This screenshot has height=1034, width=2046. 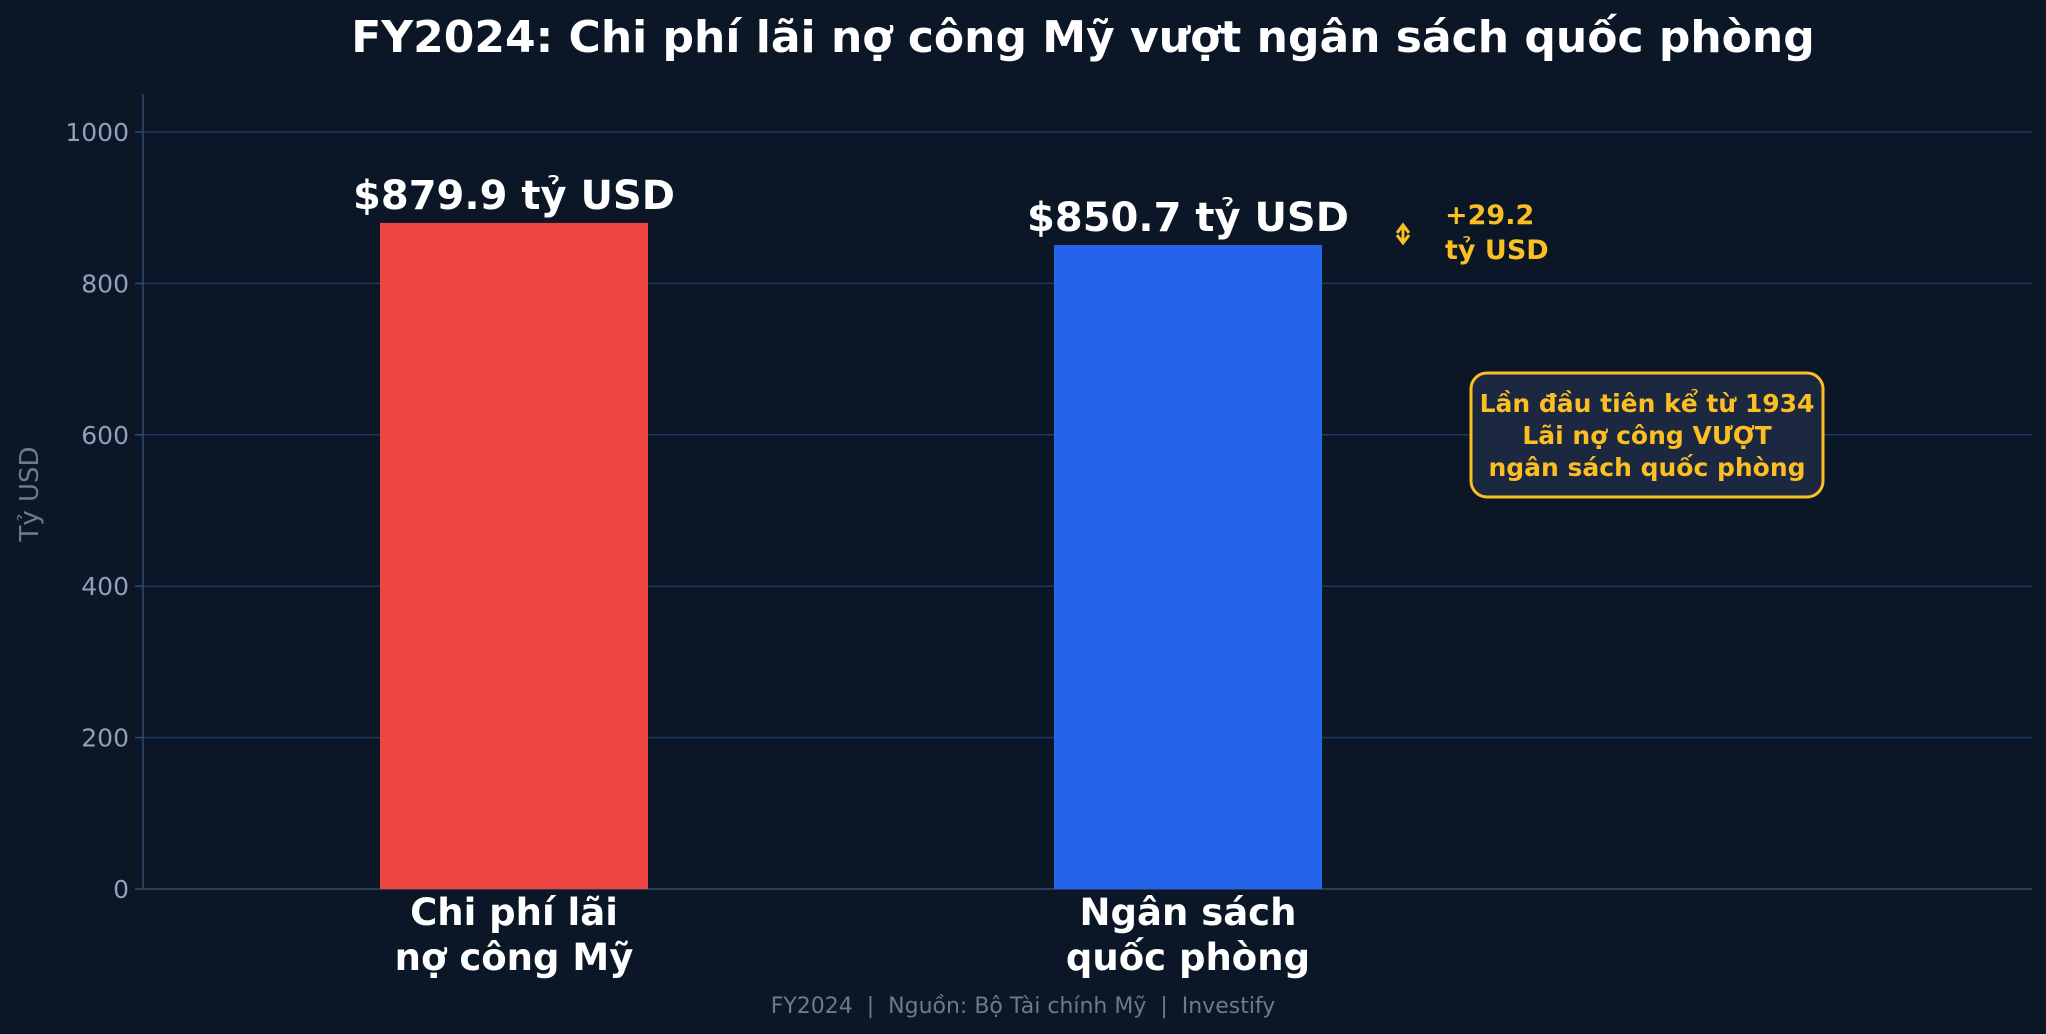 I want to click on y-tick-label: 600, so click(x=105, y=435).